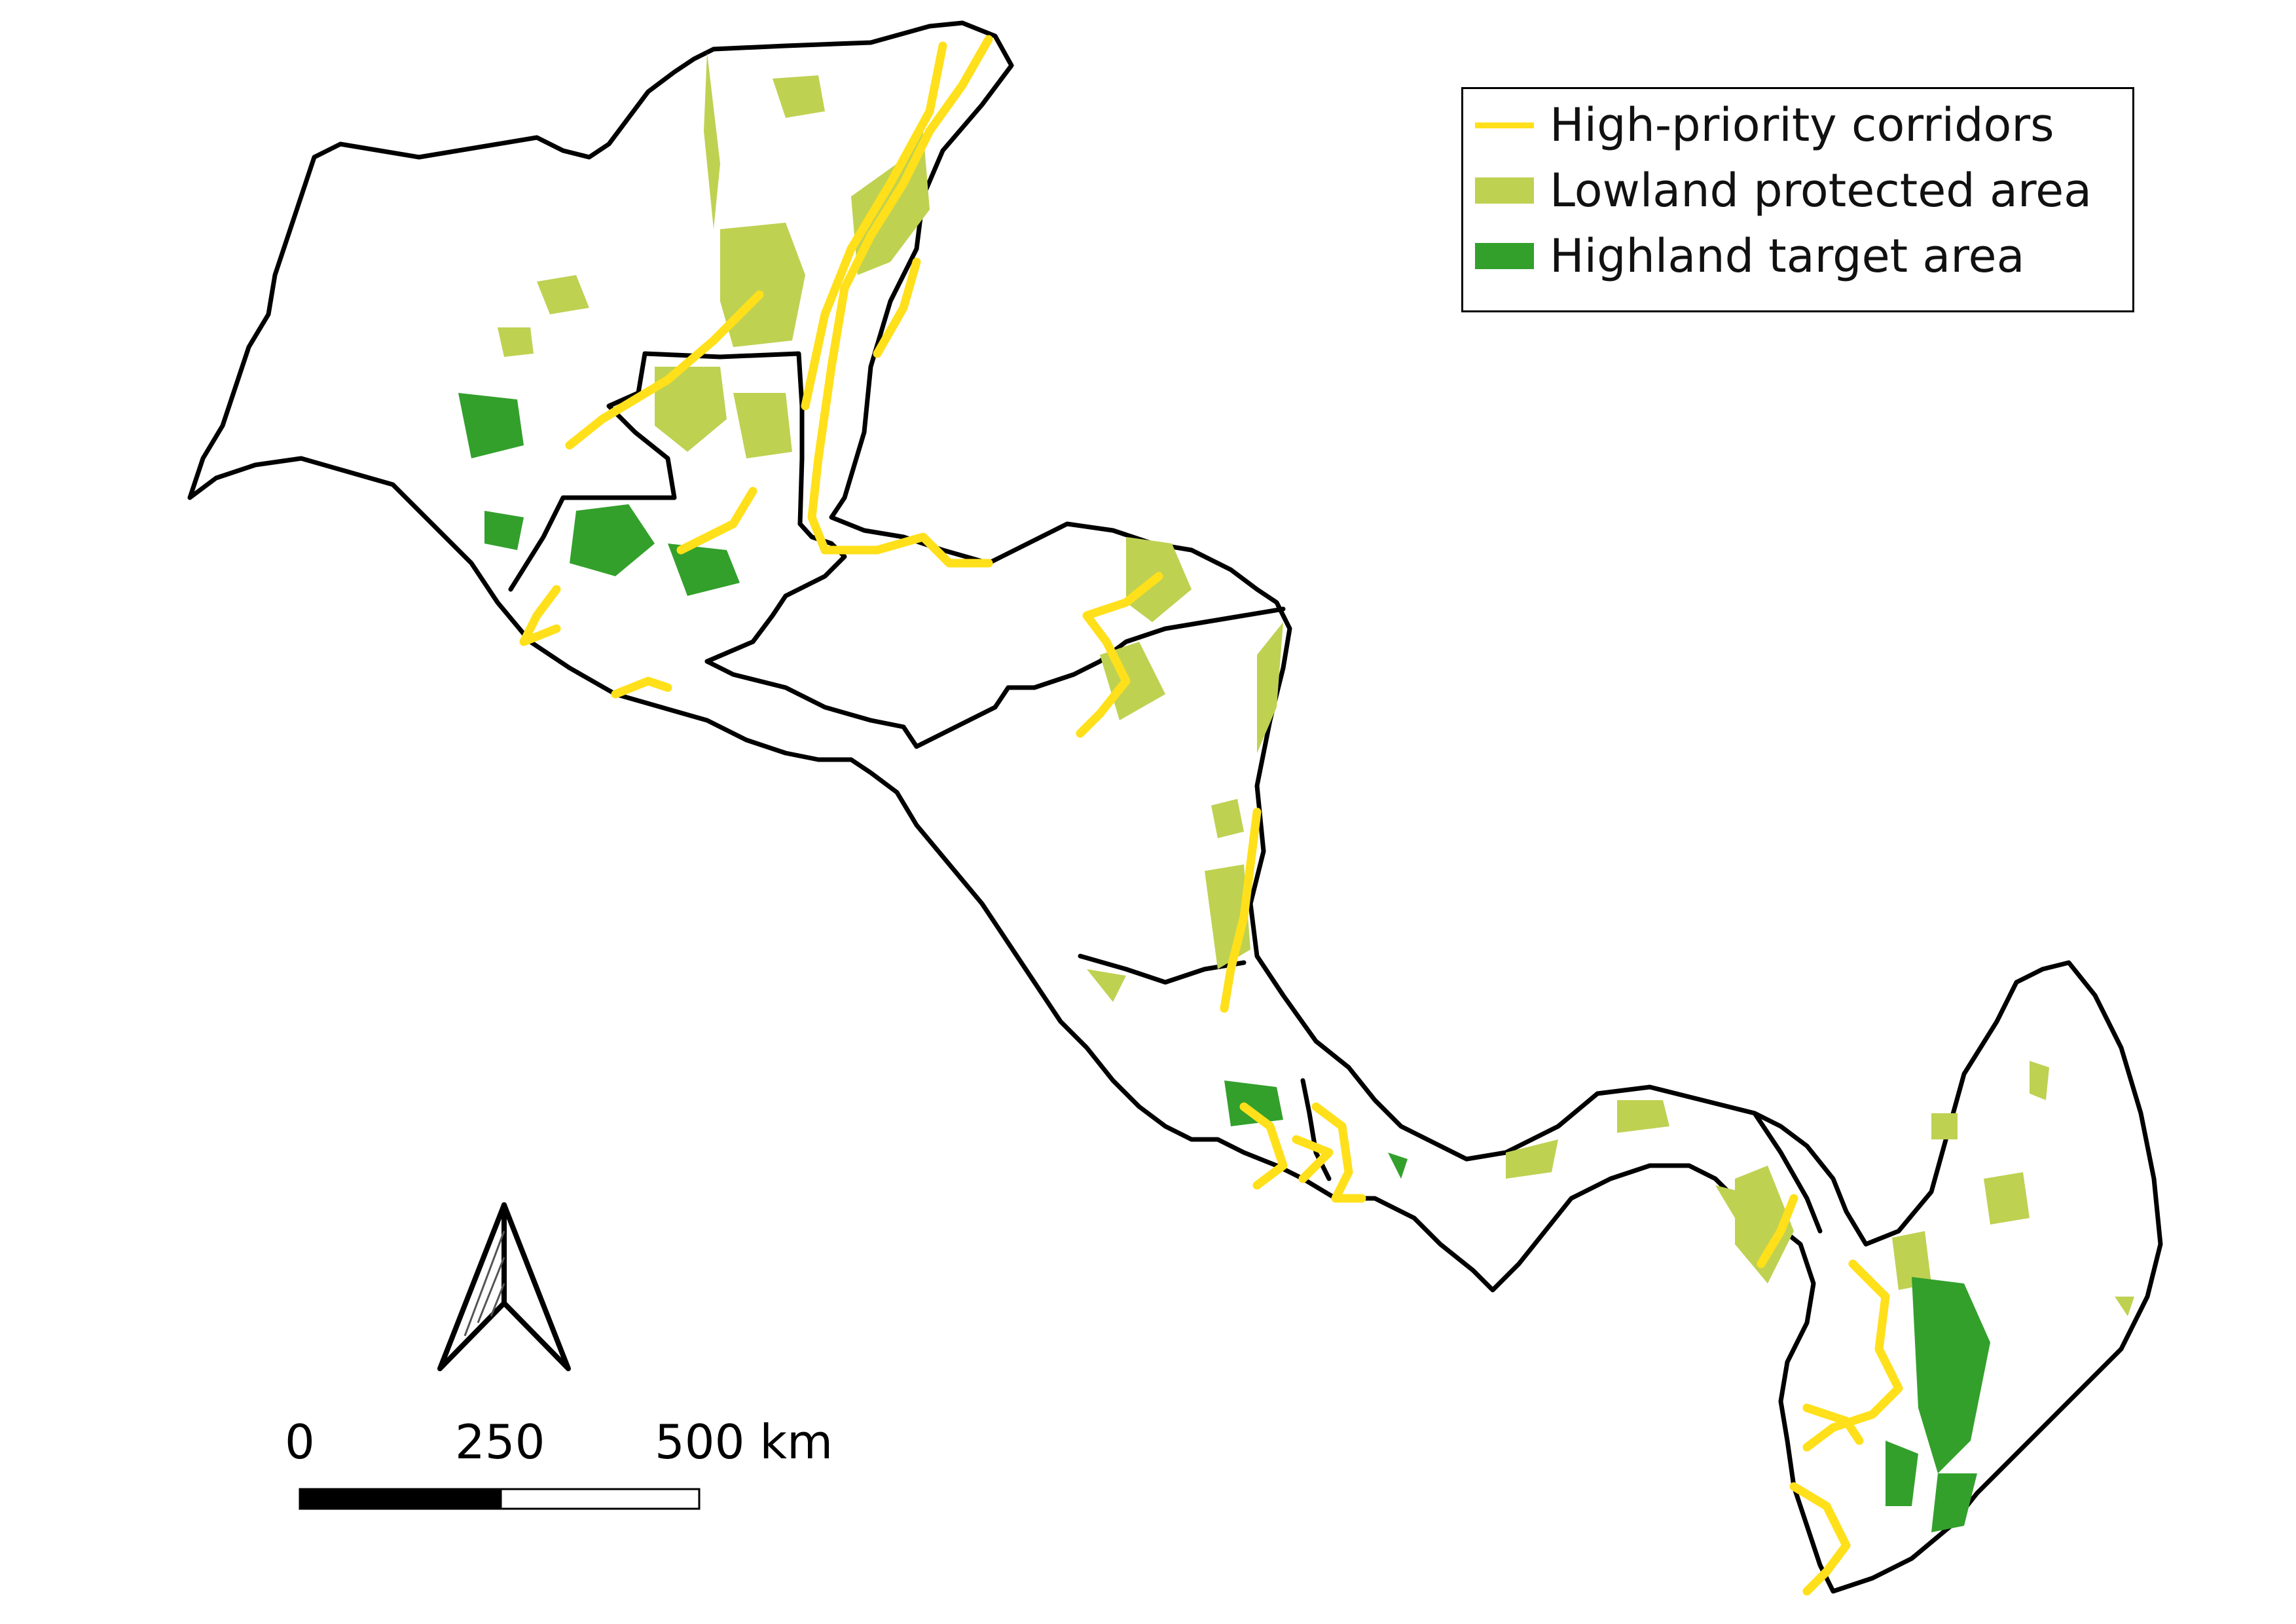 This screenshot has height=1624, width=2296. I want to click on legend-item-lowland: Lowland protected area, so click(1783, 190).